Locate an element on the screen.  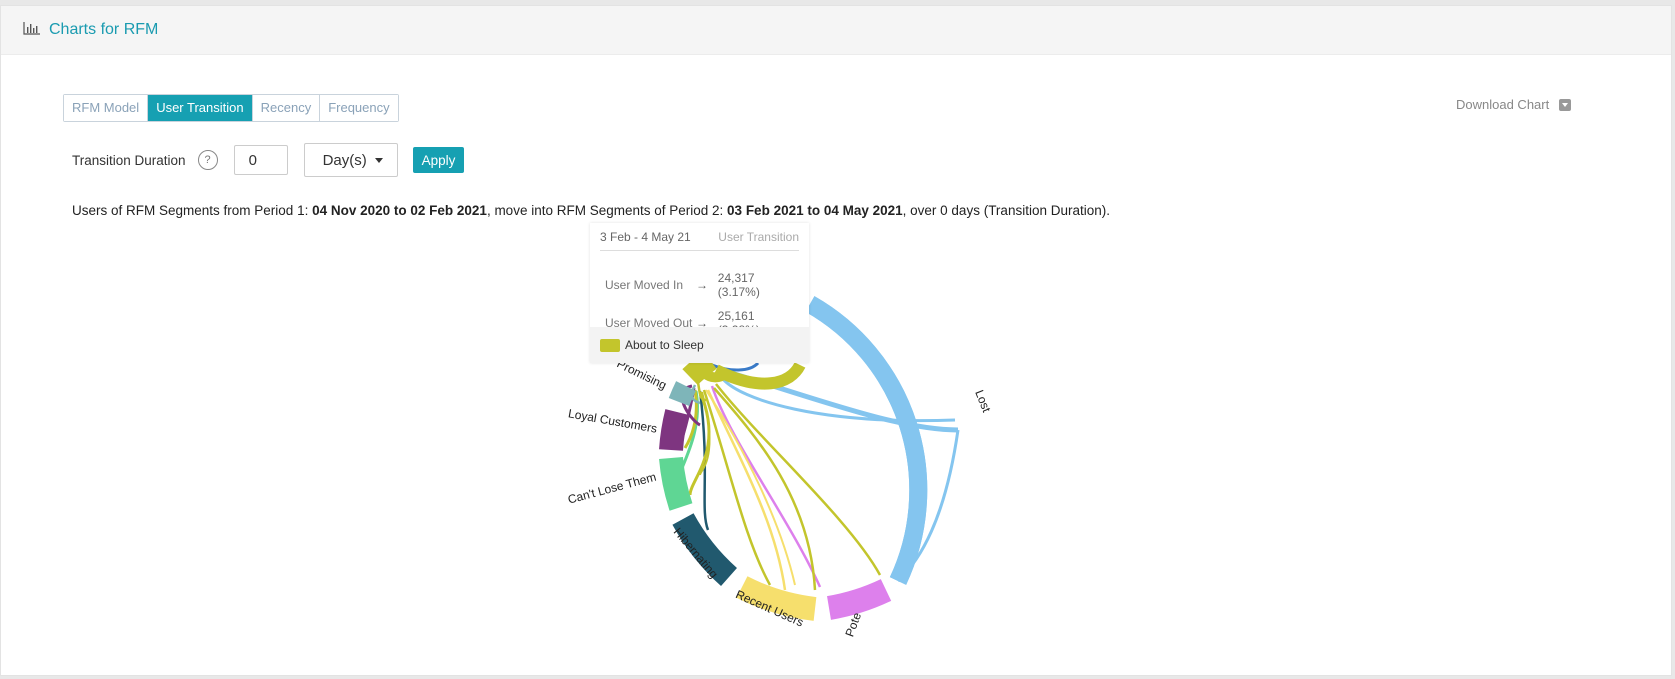
moved-in-value: 24,317 (3.17%) is located at coordinates (738, 285).